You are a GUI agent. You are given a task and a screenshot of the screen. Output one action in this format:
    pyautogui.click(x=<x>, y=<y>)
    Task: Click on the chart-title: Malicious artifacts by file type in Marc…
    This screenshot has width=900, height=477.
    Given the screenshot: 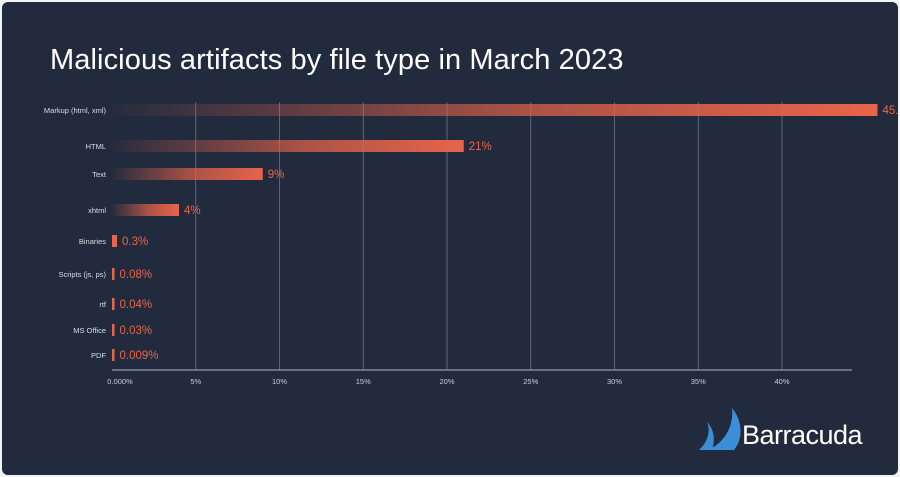 What is the action you would take?
    pyautogui.click(x=337, y=60)
    